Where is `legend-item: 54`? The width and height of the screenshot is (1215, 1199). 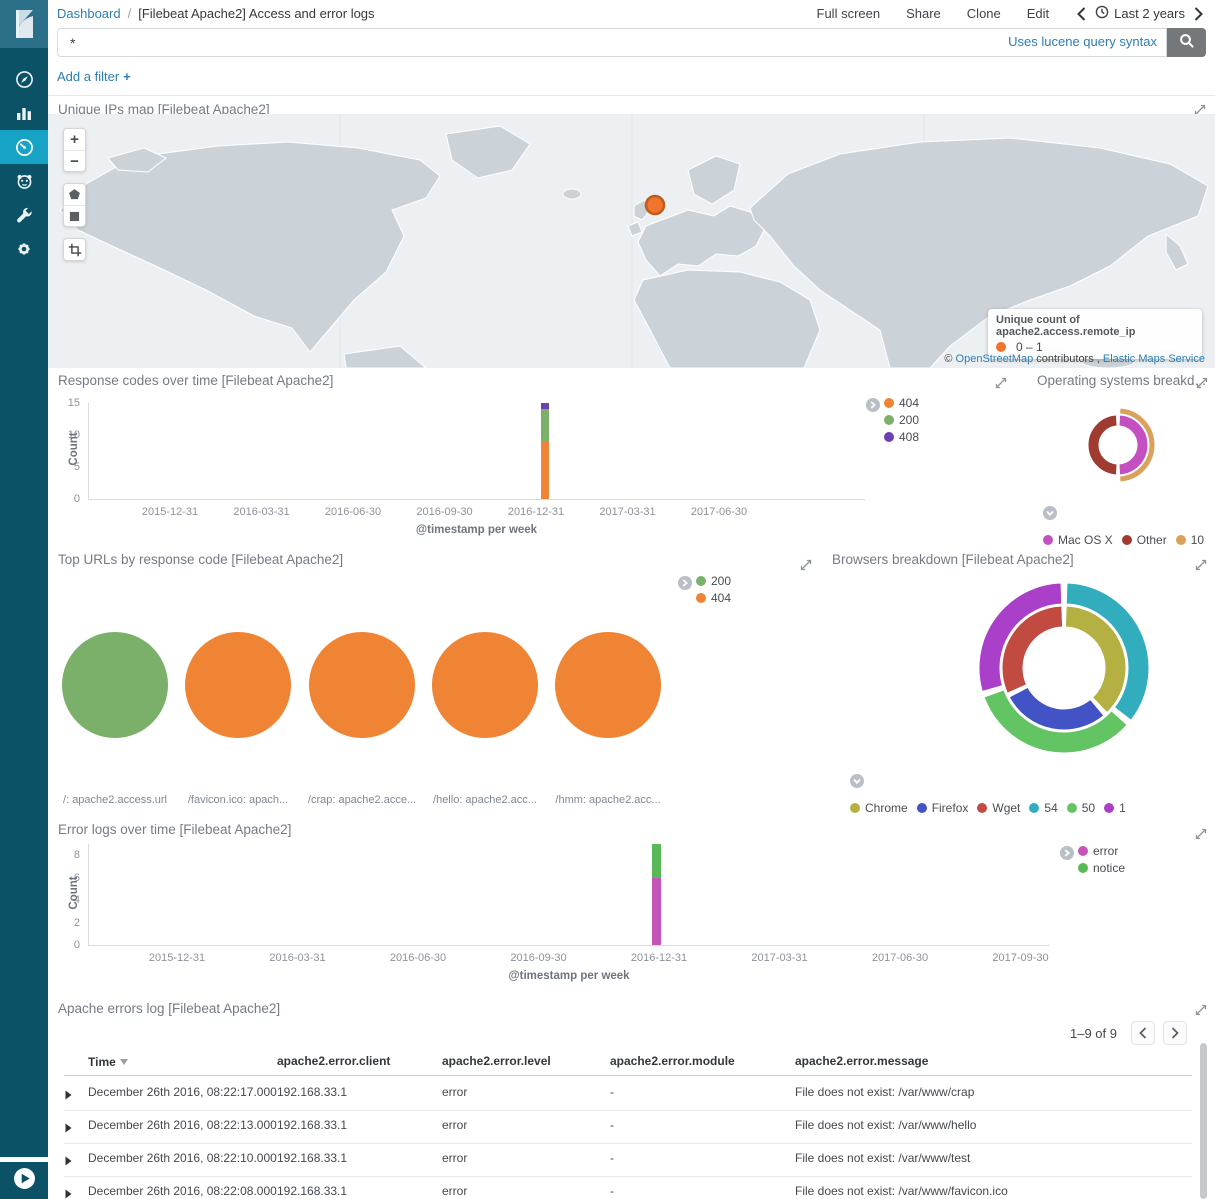 legend-item: 54 is located at coordinates (1043, 807).